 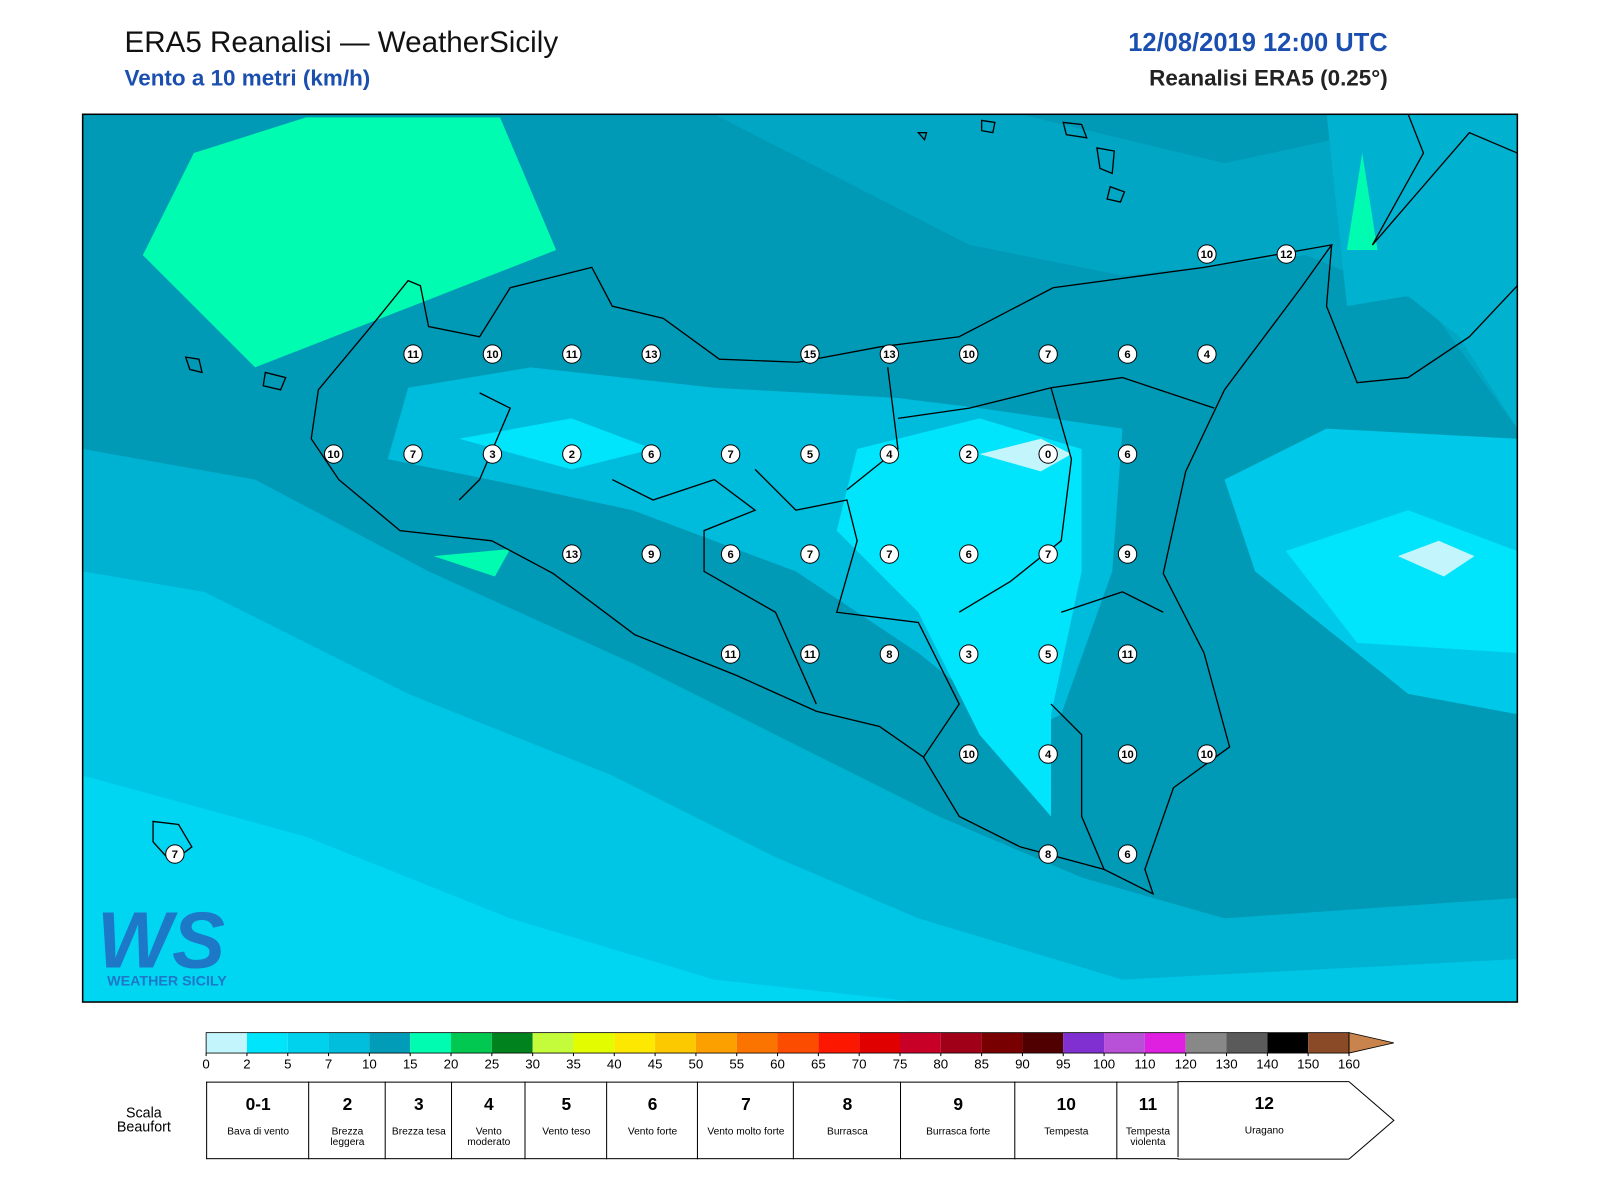 I want to click on beaufort-name: Vento molto forte, so click(x=746, y=1132).